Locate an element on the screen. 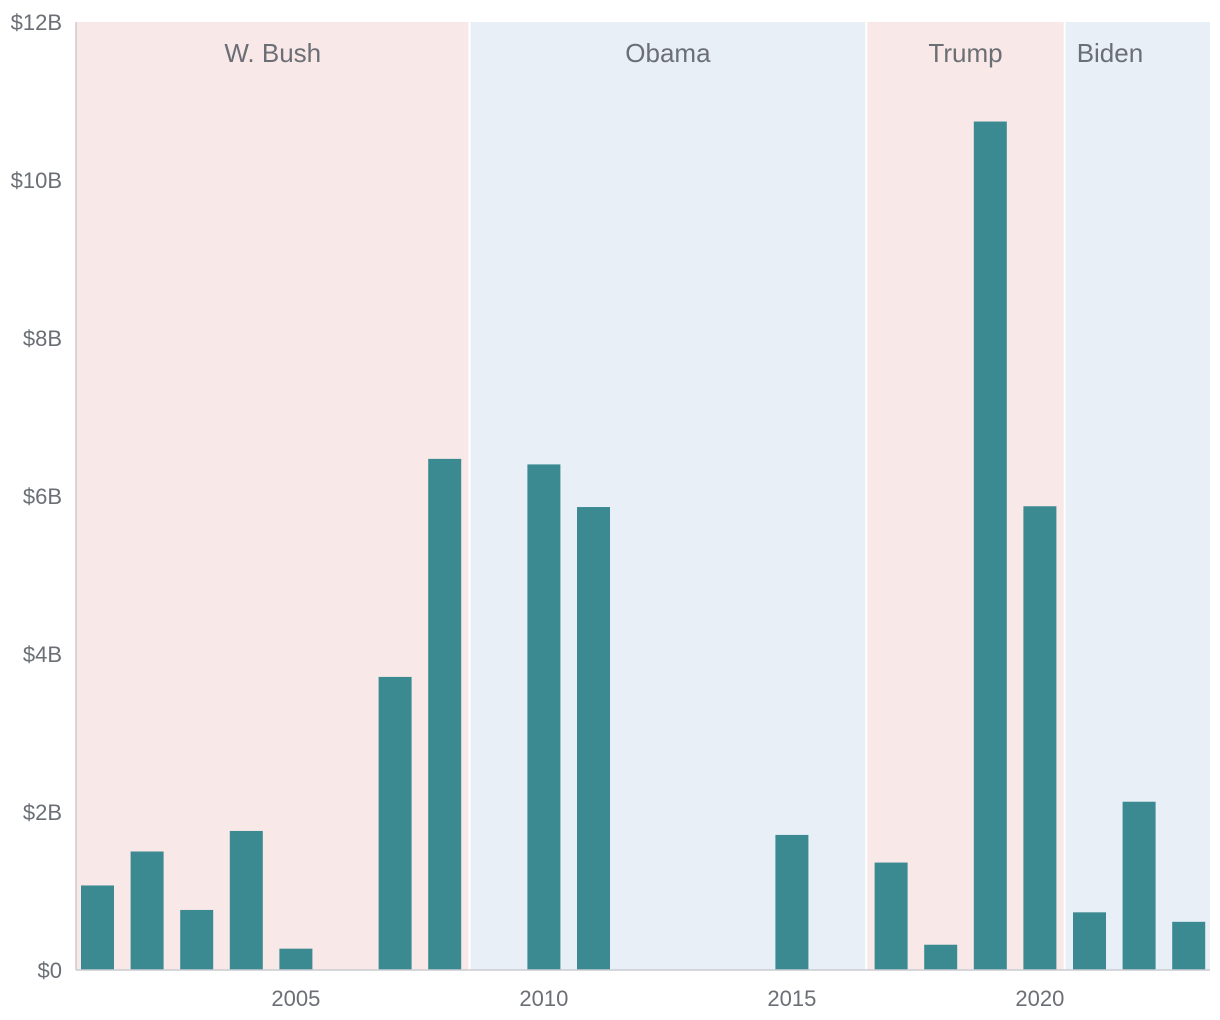 This screenshot has height=1020, width=1220. y-tick-label: $12B is located at coordinates (36, 22).